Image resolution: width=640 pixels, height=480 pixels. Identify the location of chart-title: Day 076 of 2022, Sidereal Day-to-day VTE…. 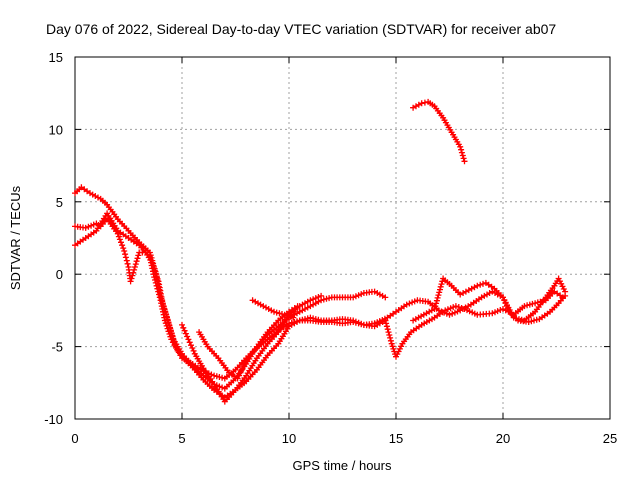
(301, 29).